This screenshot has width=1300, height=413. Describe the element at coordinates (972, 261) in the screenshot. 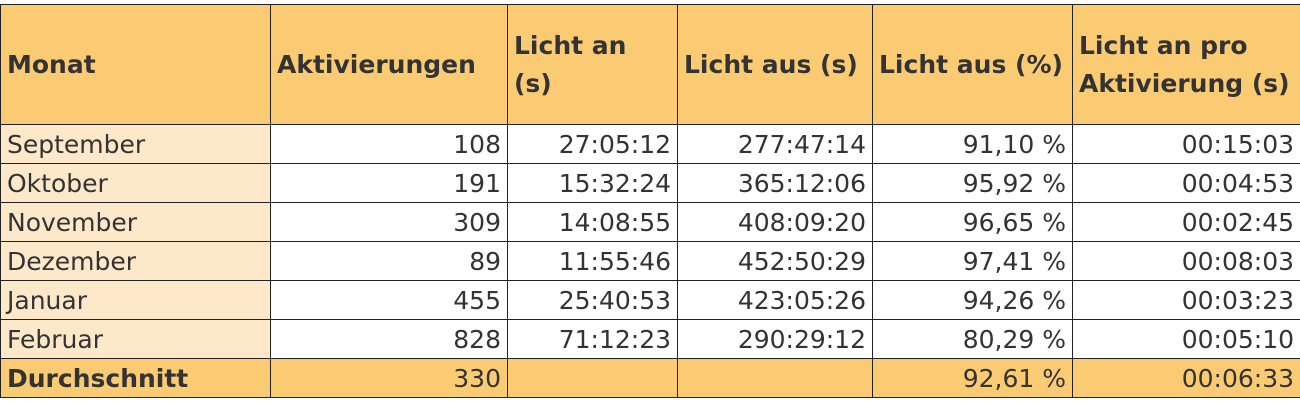

I see `cell-light-off-percent: 97,41 %` at that location.